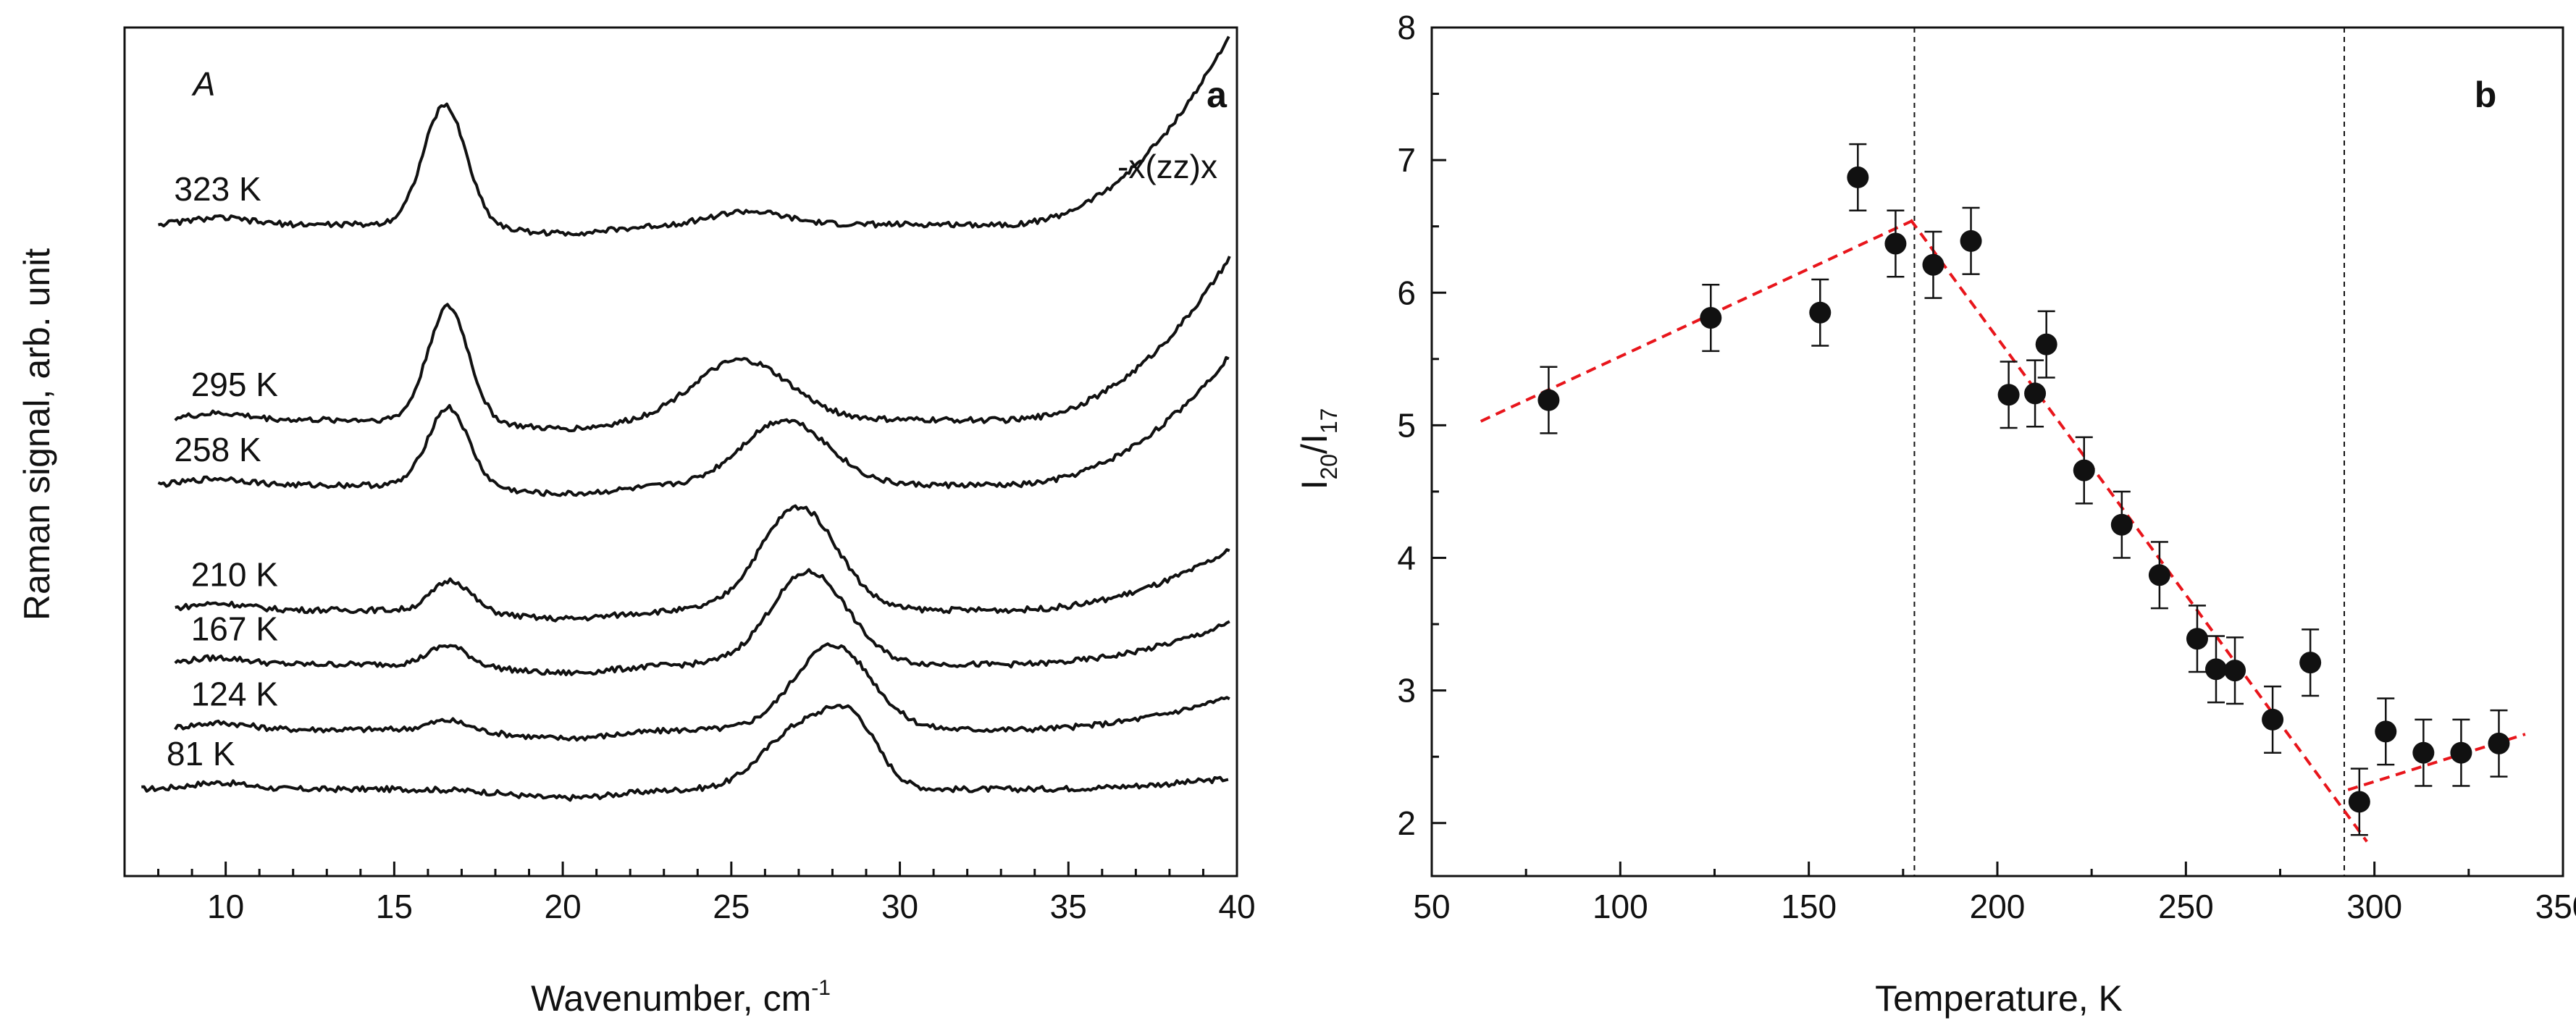 This screenshot has width=2576, height=1031. What do you see at coordinates (702, 692) in the screenshot?
I see `spectrum-line-124k` at bounding box center [702, 692].